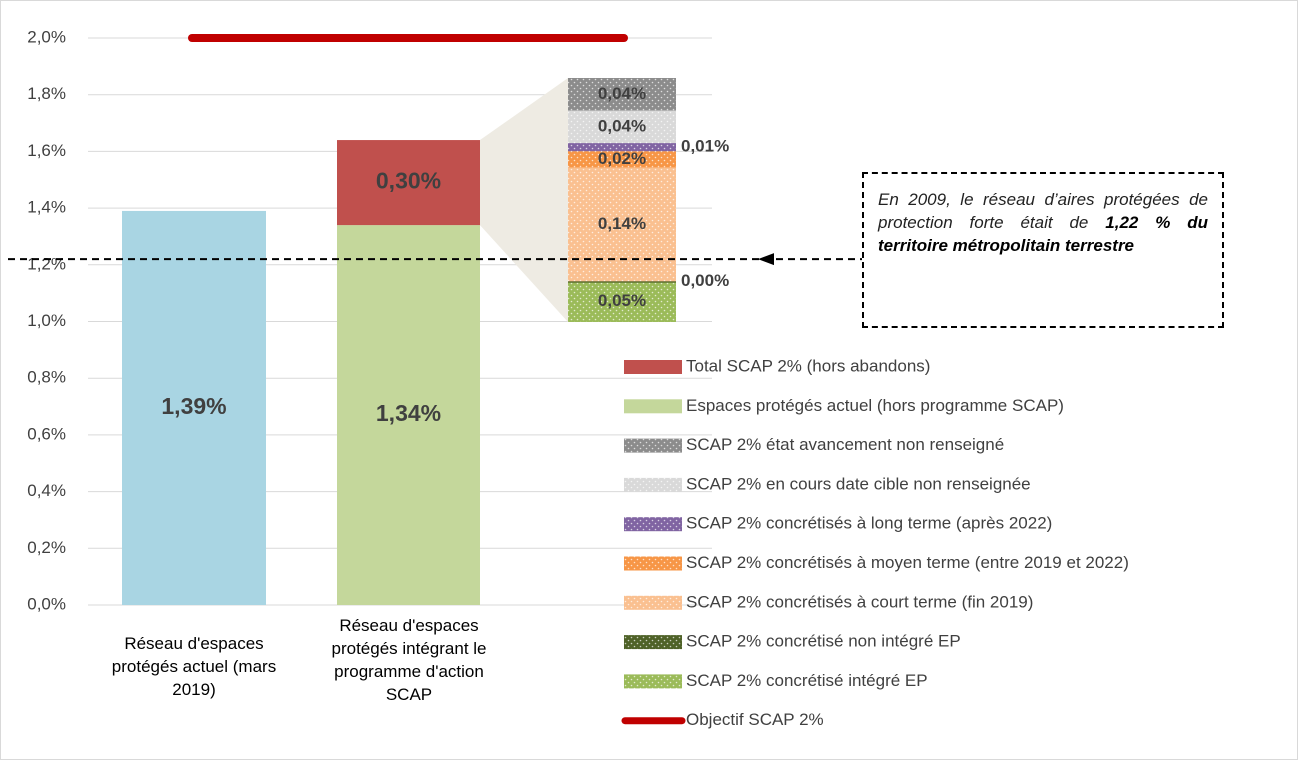 Image resolution: width=1298 pixels, height=760 pixels. I want to click on data-label: 1,39%, so click(193, 406).